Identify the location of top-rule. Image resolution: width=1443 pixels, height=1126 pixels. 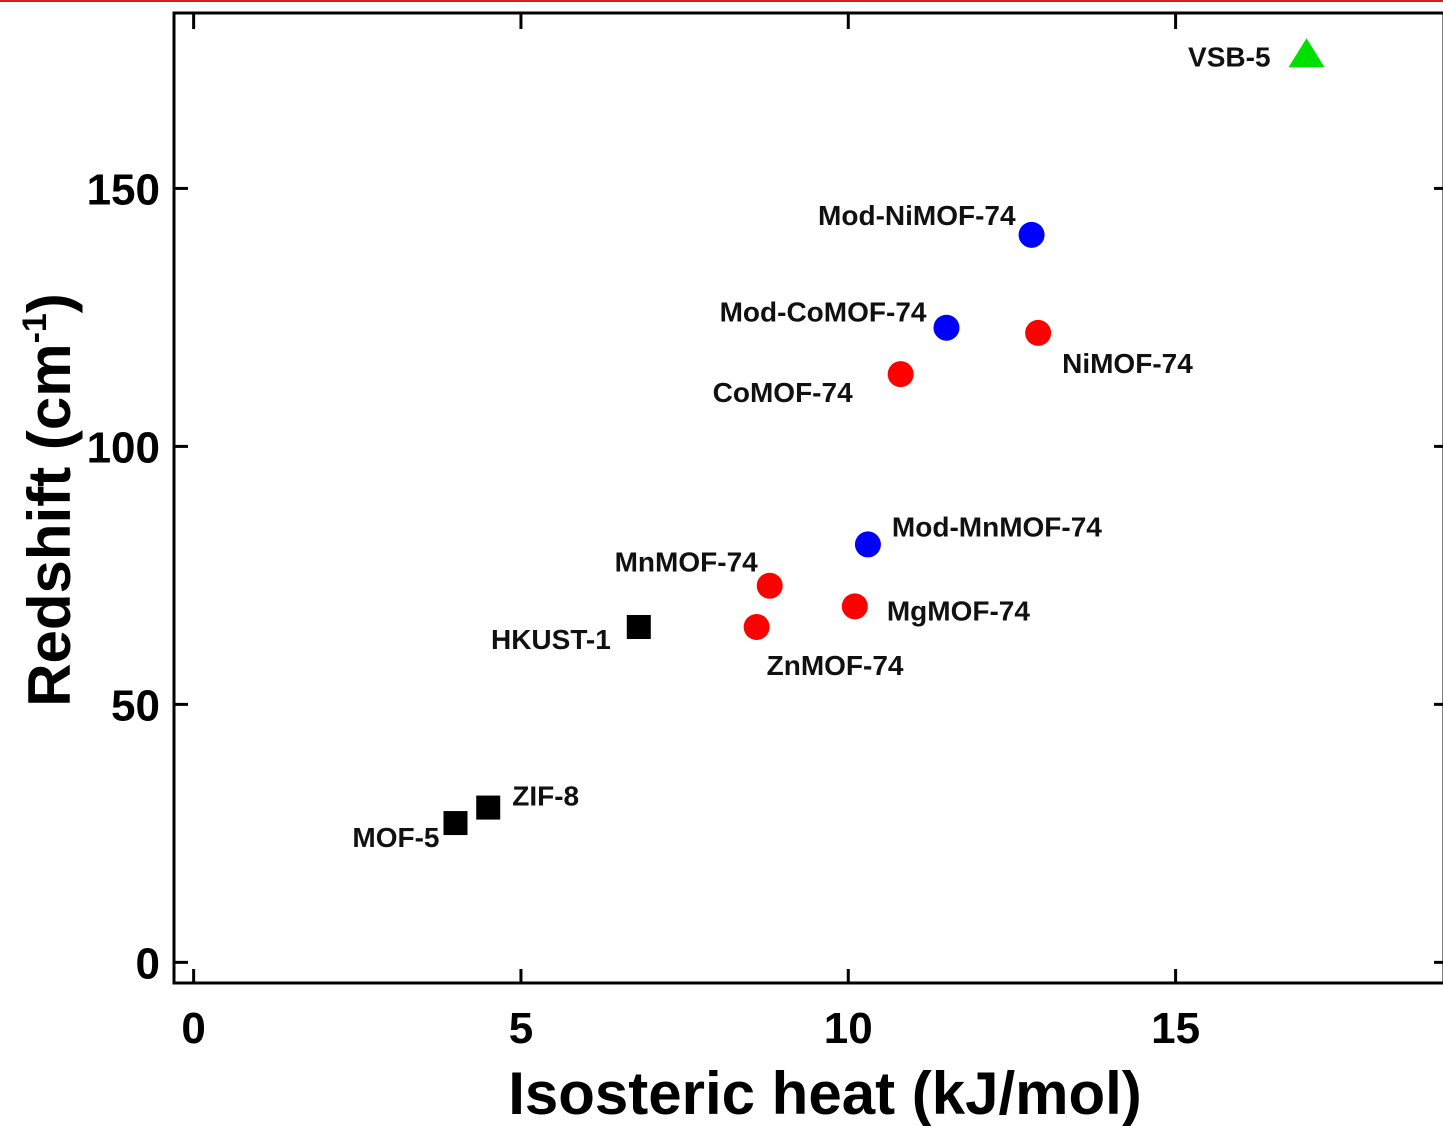
(721, 1).